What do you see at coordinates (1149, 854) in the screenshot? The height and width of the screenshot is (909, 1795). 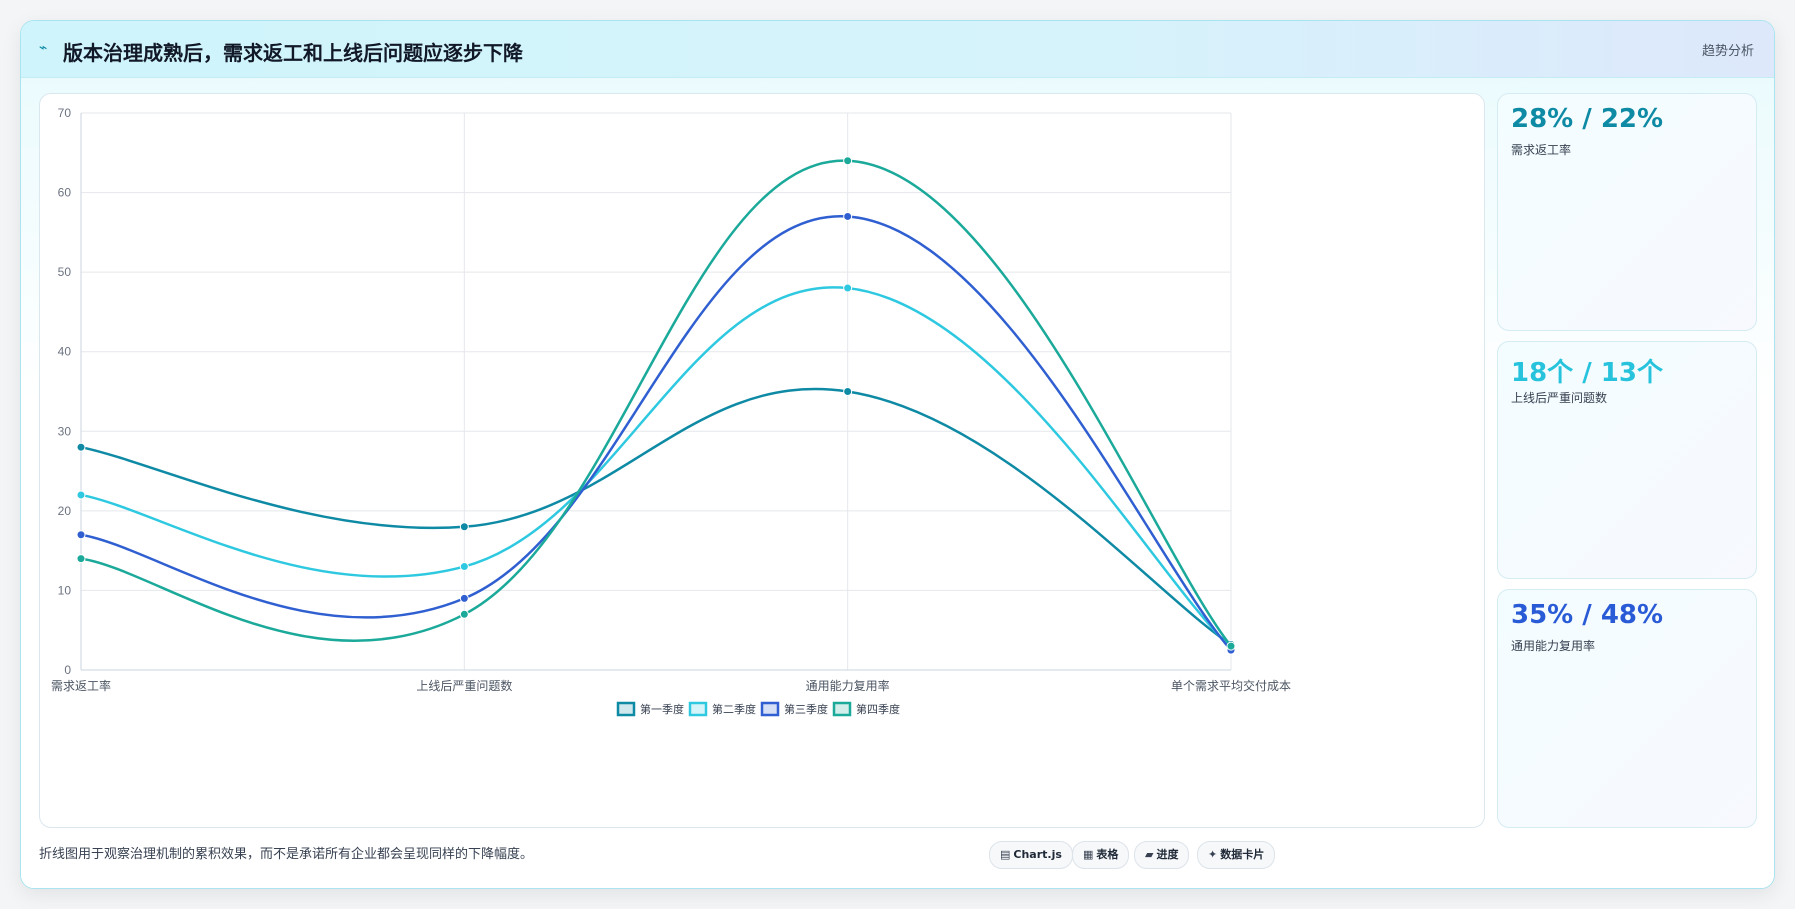 I see `progress-icon: ▰` at bounding box center [1149, 854].